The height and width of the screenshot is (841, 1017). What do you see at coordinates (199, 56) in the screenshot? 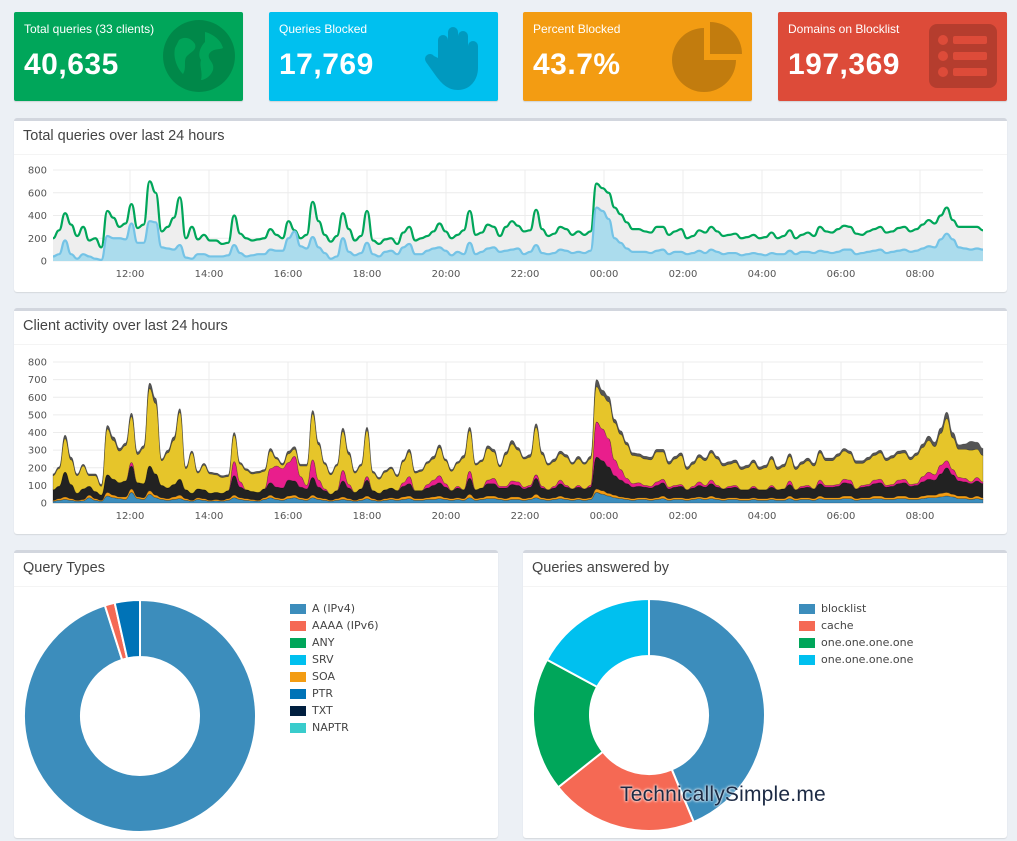
I see `globe-icon` at bounding box center [199, 56].